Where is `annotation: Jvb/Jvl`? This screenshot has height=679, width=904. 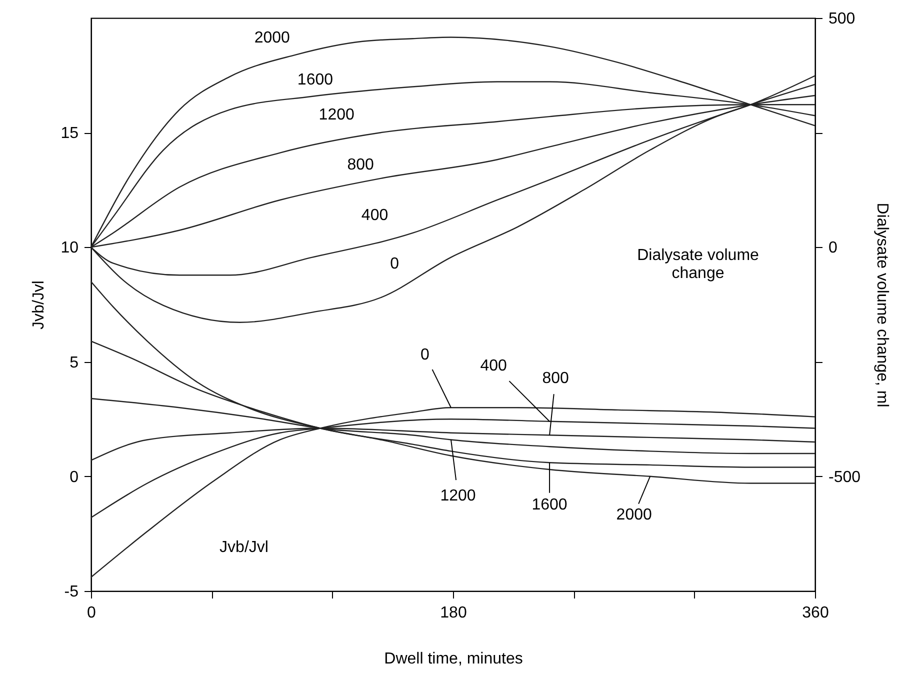 annotation: Jvb/Jvl is located at coordinates (244, 547).